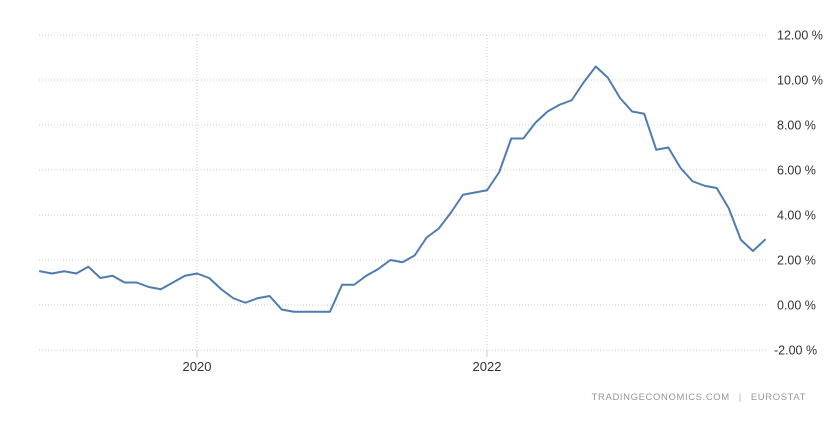  Describe the element at coordinates (197, 366) in the screenshot. I see `x-axis-tick-label-2020: 2020` at that location.